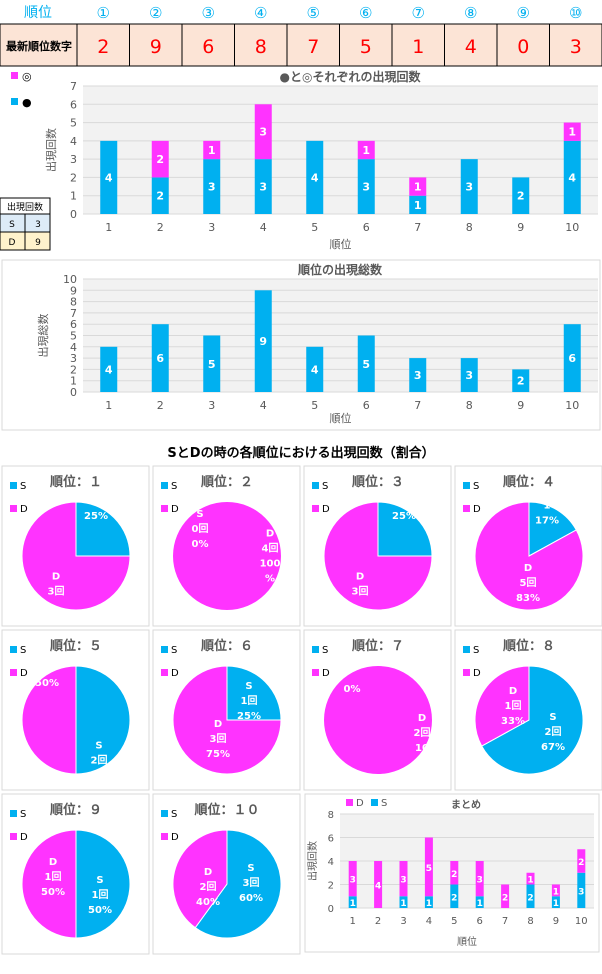  I want to click on x-axis-label: 順位, so click(467, 941).